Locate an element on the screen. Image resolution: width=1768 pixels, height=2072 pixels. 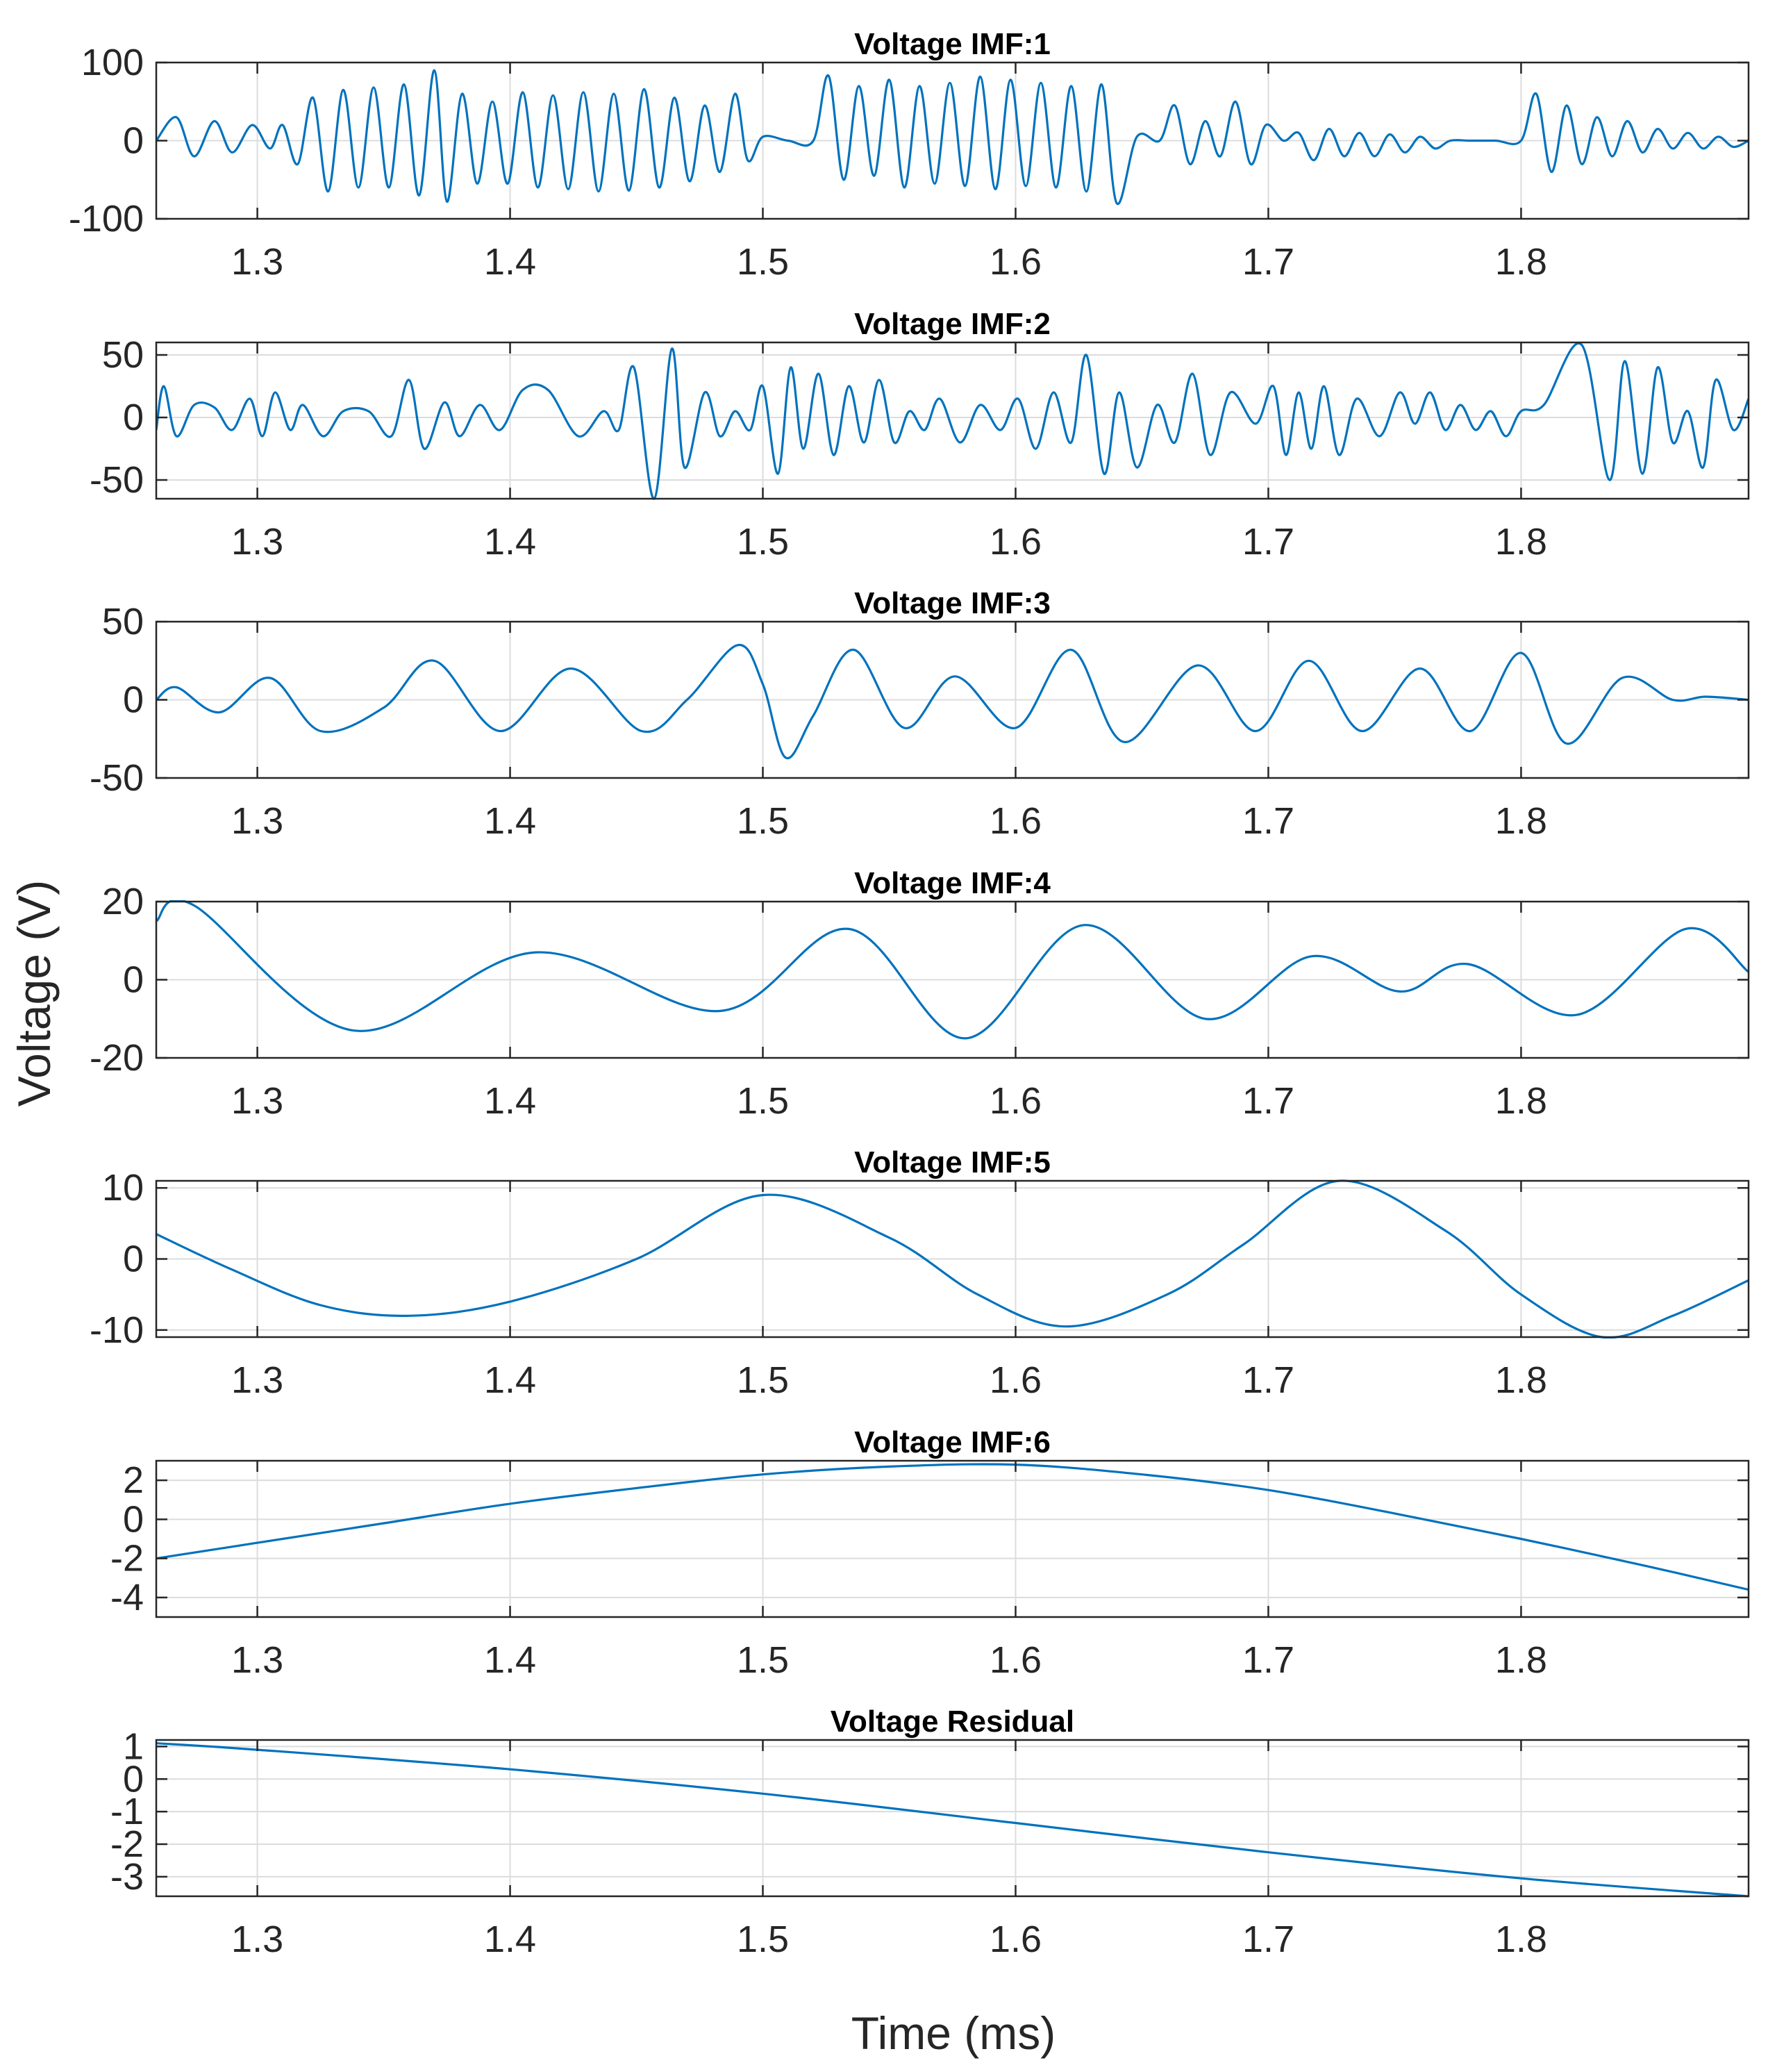
y-tick-label: -1 is located at coordinates (127, 1811).